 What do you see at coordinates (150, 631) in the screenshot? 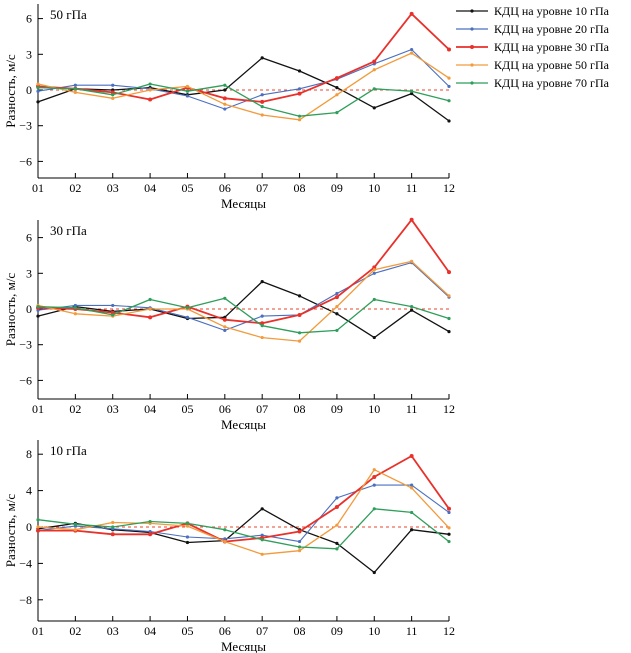
I see `x-tick-label: 04` at bounding box center [150, 631].